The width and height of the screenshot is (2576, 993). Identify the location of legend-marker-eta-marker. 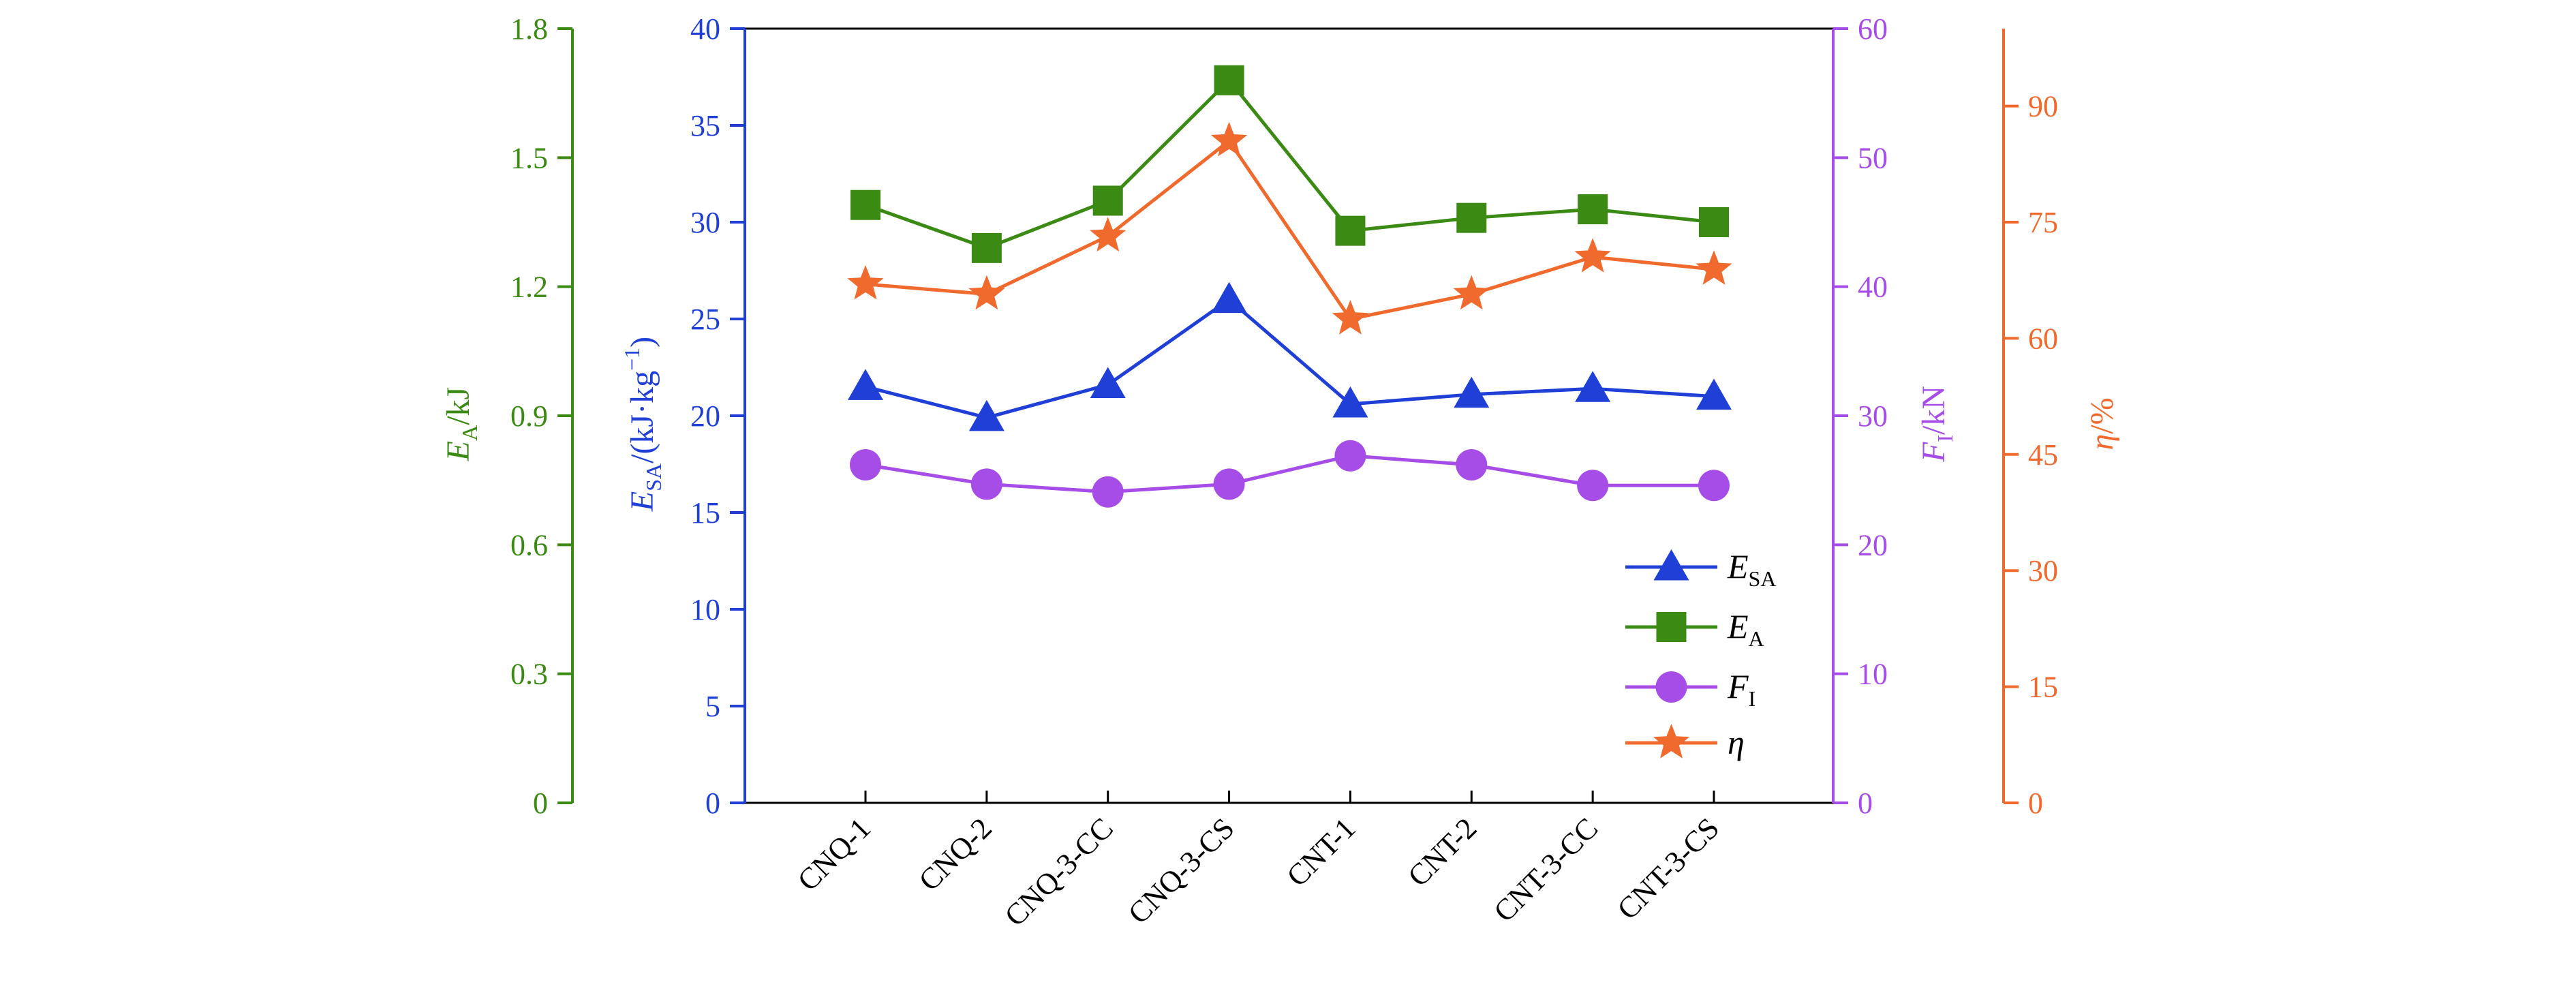
(1671, 741).